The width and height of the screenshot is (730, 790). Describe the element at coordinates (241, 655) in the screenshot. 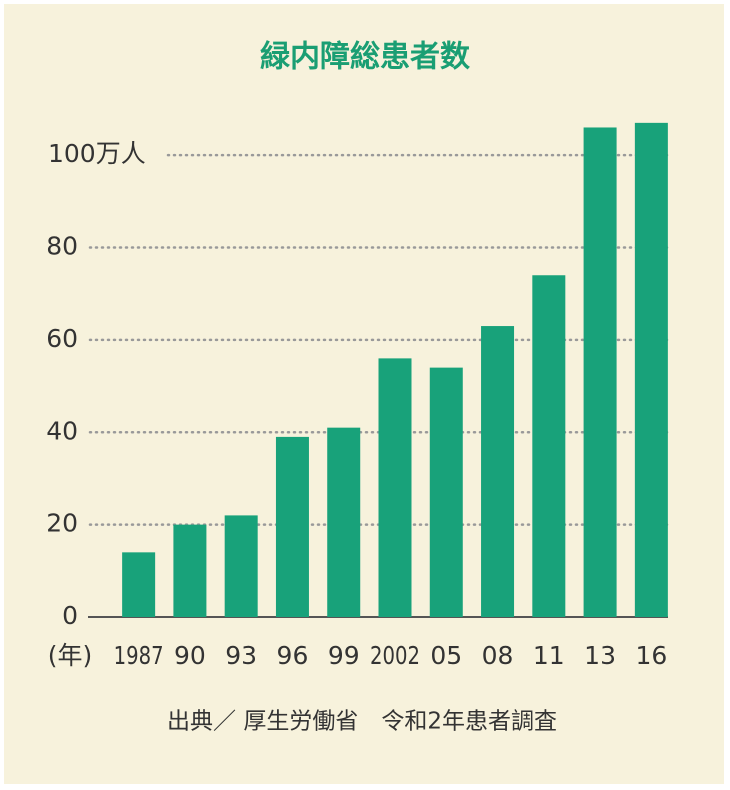

I see `x-tick-label: 93` at that location.